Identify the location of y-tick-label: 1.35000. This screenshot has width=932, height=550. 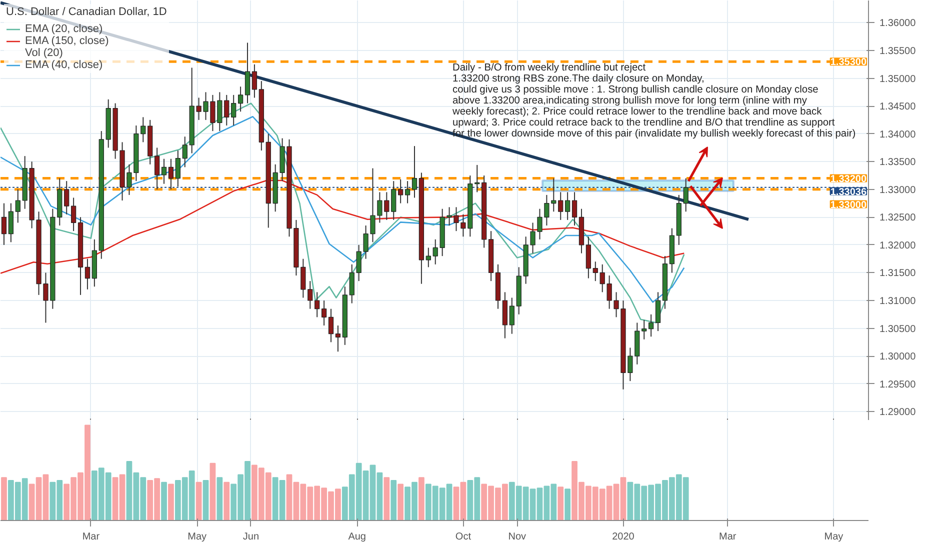
(898, 79).